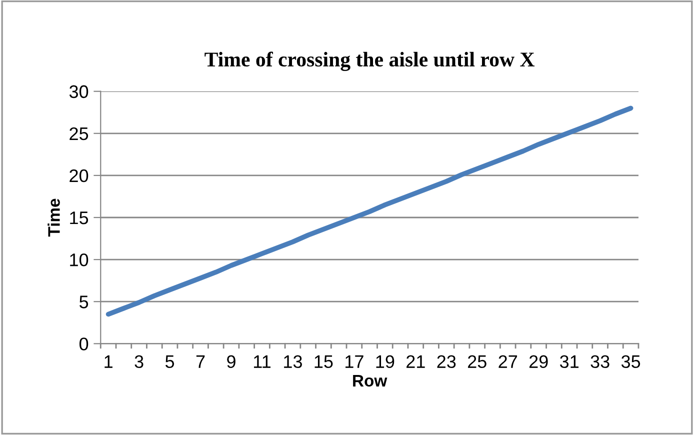 Image resolution: width=694 pixels, height=435 pixels. What do you see at coordinates (507, 361) in the screenshot?
I see `x-tick-label: 27` at bounding box center [507, 361].